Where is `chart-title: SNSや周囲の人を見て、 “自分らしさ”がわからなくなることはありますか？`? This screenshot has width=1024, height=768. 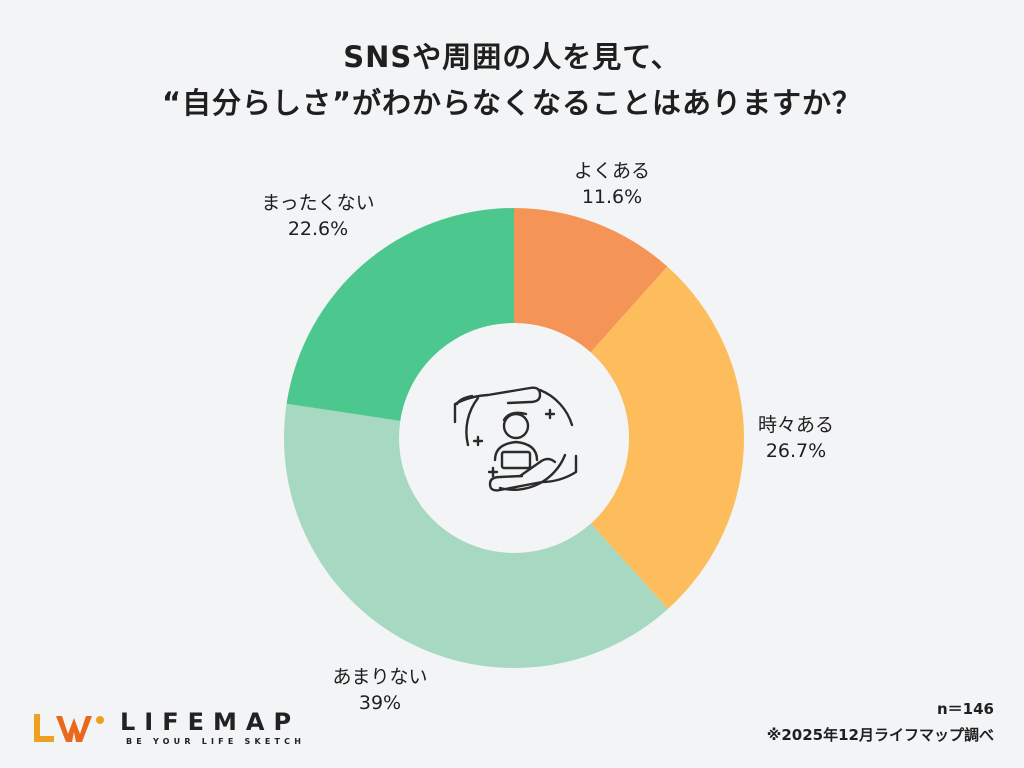 chart-title: SNSや周囲の人を見て、 “自分らしさ”がわからなくなることはありますか？ is located at coordinates (512, 80).